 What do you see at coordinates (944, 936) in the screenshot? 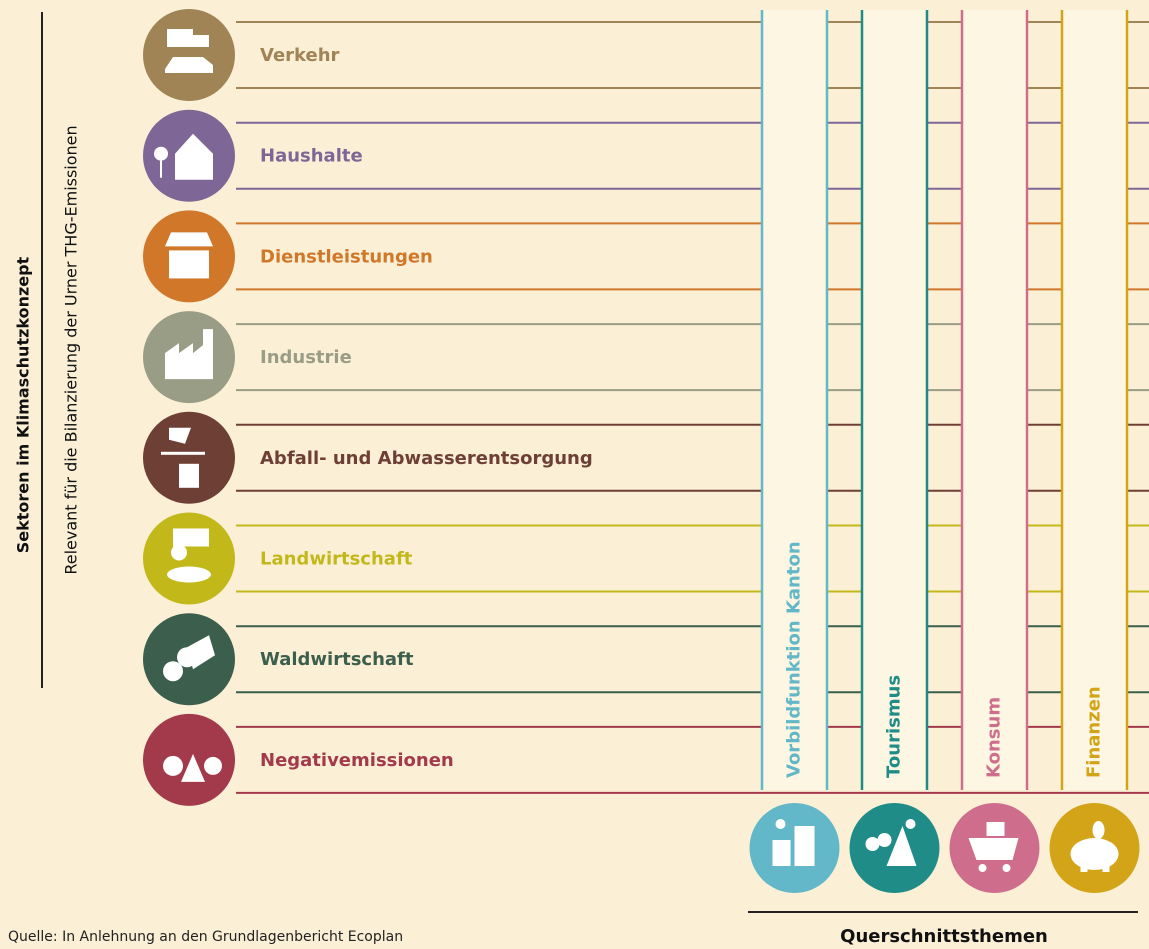
I see `cross-title: Querschnittsthemen` at bounding box center [944, 936].